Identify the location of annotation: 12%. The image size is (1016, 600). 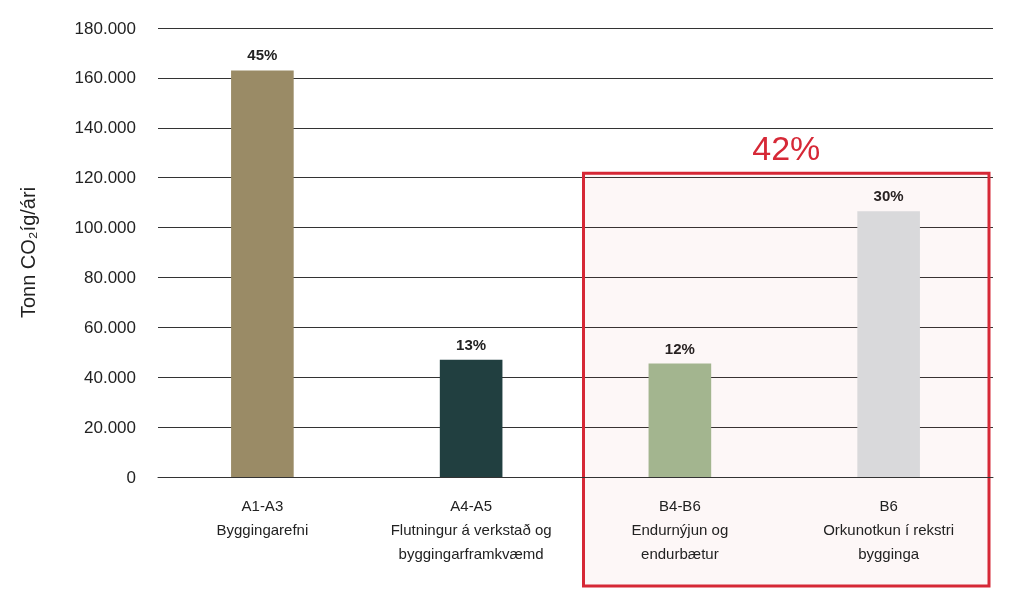
(679, 348).